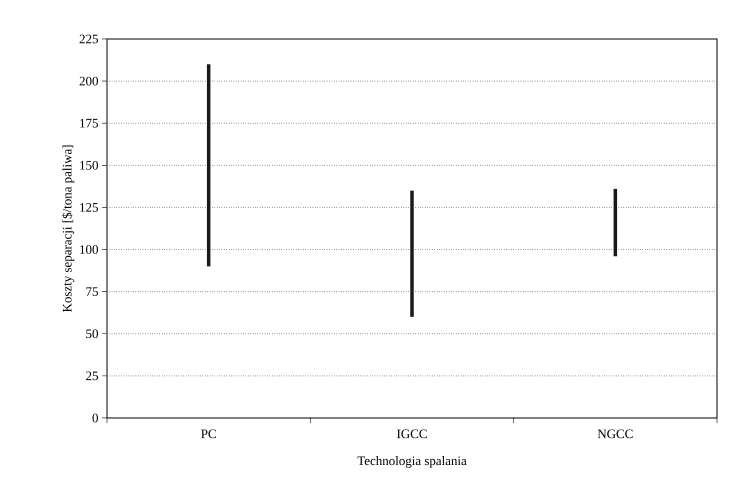 Image resolution: width=736 pixels, height=497 pixels. I want to click on y-tick-label: 150, so click(89, 165).